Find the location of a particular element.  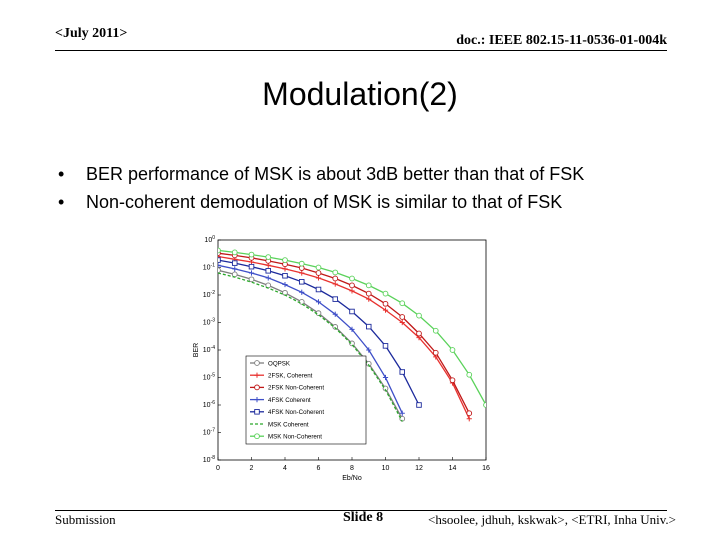

y-tick-exponent: -5 is located at coordinates (213, 376).